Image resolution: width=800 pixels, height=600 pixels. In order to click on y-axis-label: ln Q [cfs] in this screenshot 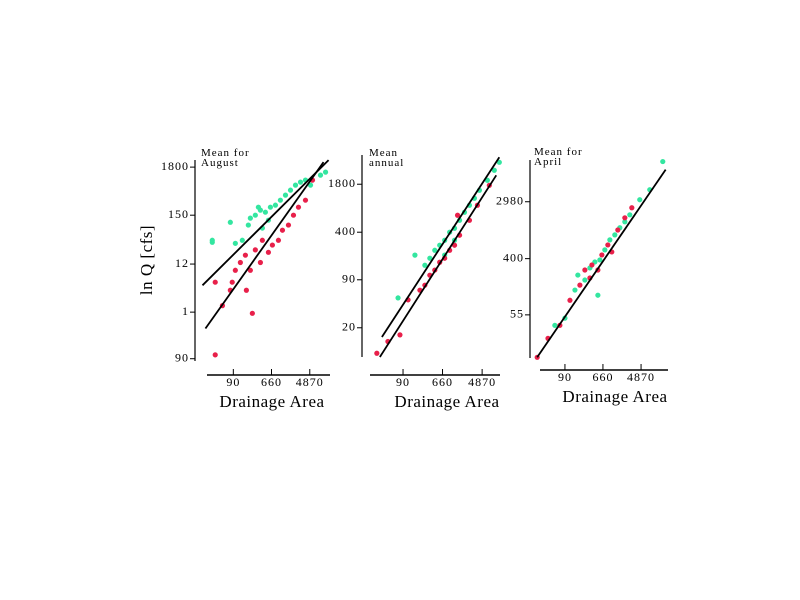, I will do `click(146, 260)`.